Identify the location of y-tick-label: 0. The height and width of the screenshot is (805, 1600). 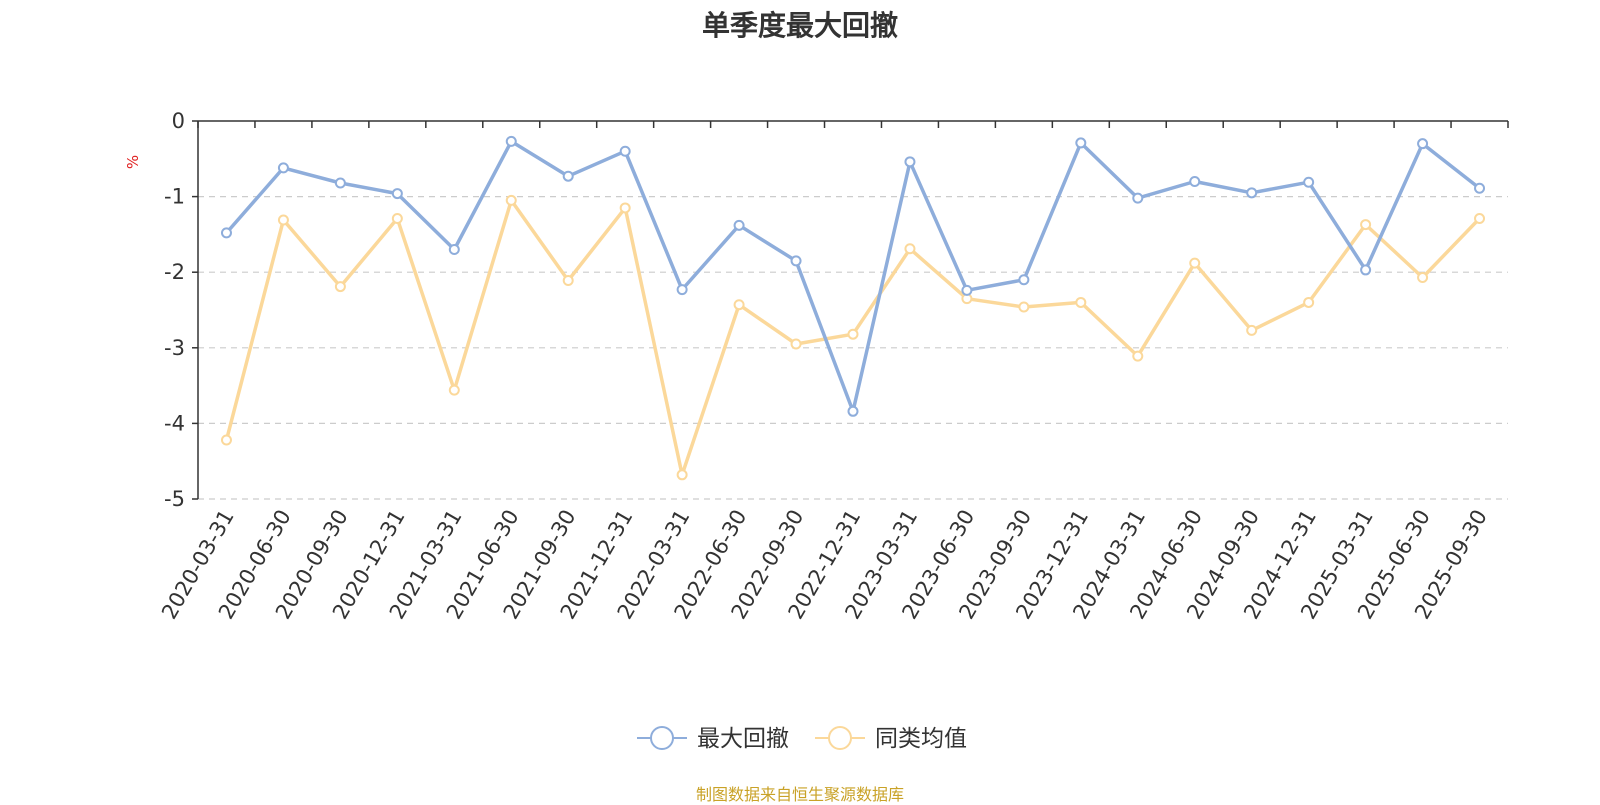
(178, 121).